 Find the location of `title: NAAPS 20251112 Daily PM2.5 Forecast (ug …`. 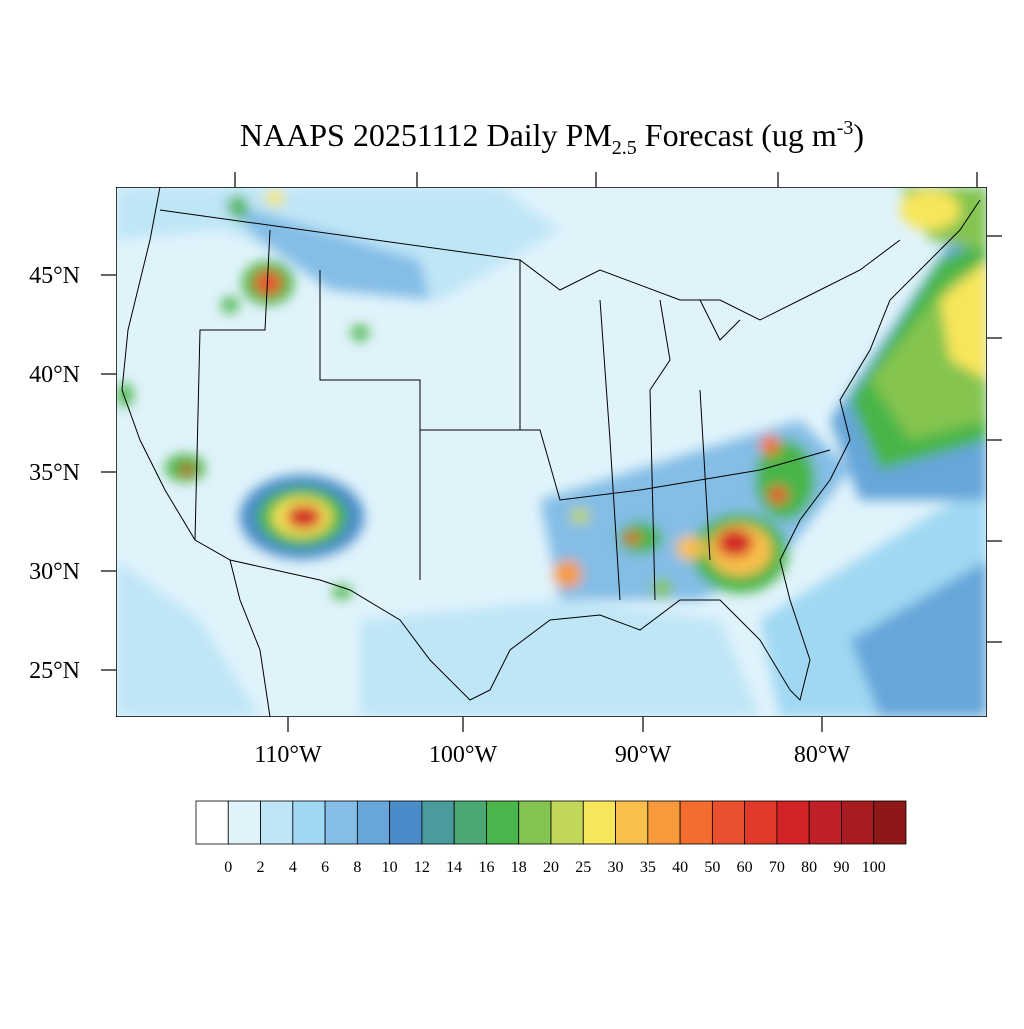

title: NAAPS 20251112 Daily PM2.5 Forecast (ug … is located at coordinates (552, 138).